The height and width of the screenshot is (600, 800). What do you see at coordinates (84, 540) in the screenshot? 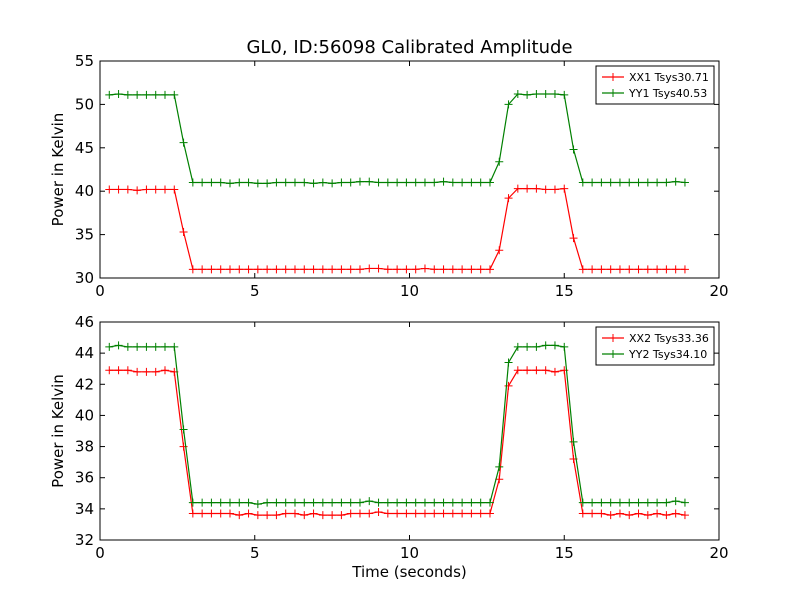
I see `y-tick-label: 32` at bounding box center [84, 540].